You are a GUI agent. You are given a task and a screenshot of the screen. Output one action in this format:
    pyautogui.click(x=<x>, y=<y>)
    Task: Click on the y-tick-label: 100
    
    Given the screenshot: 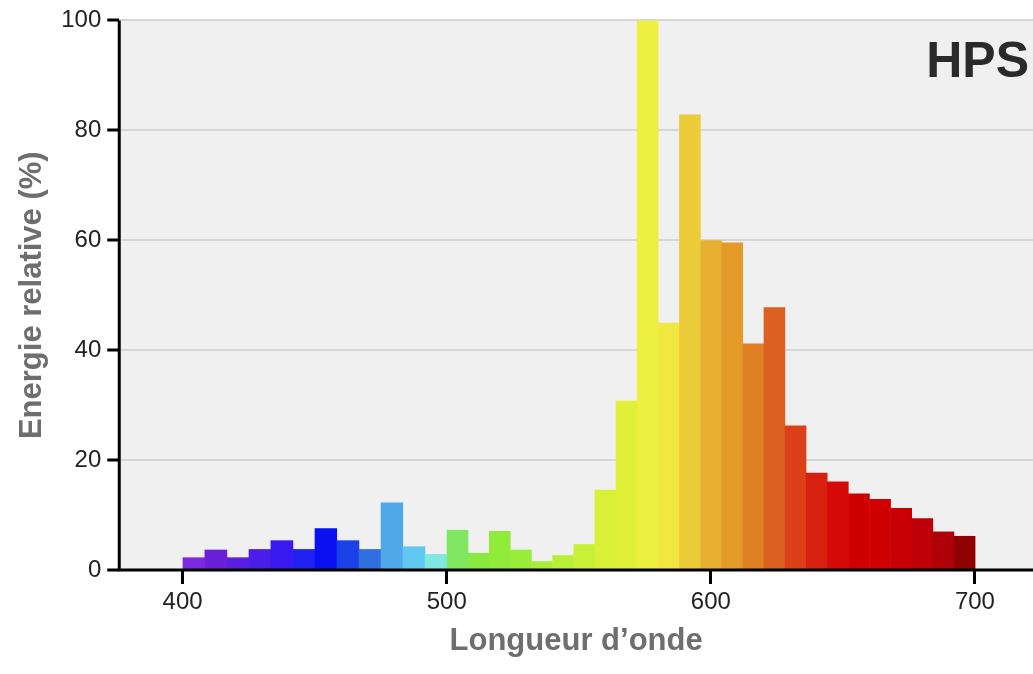 What is the action you would take?
    pyautogui.click(x=81, y=19)
    